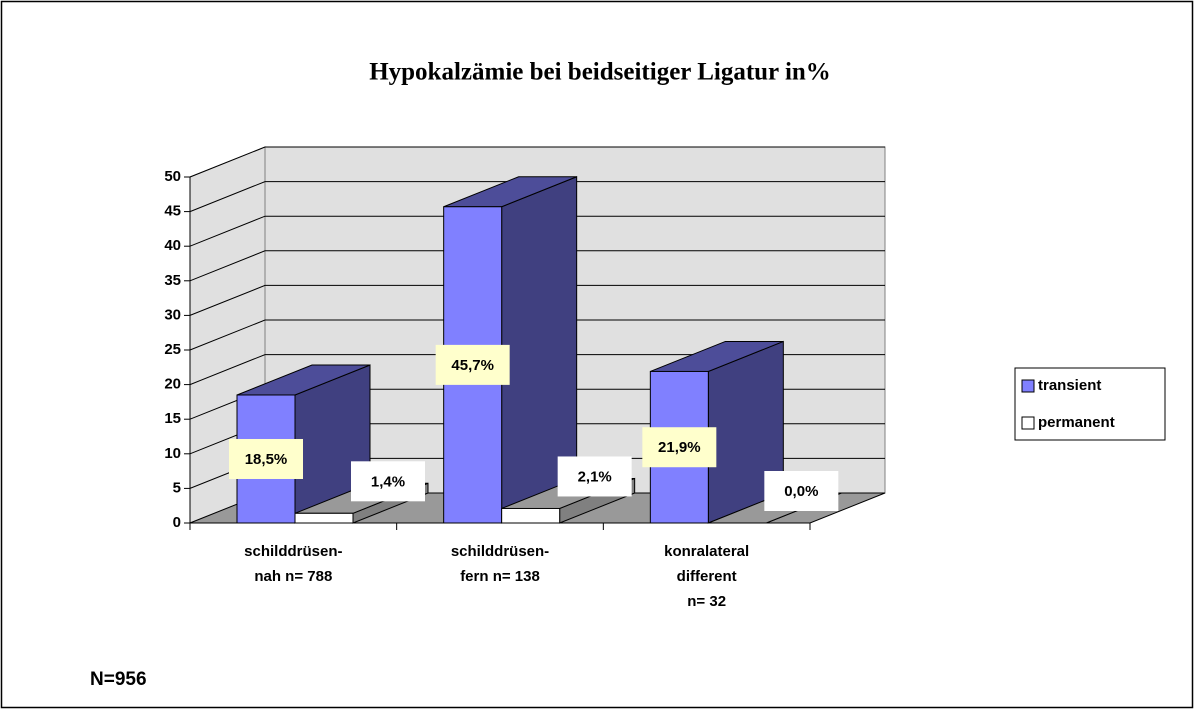 This screenshot has height=709, width=1194. I want to click on legend-label: permanent, so click(1076, 422).